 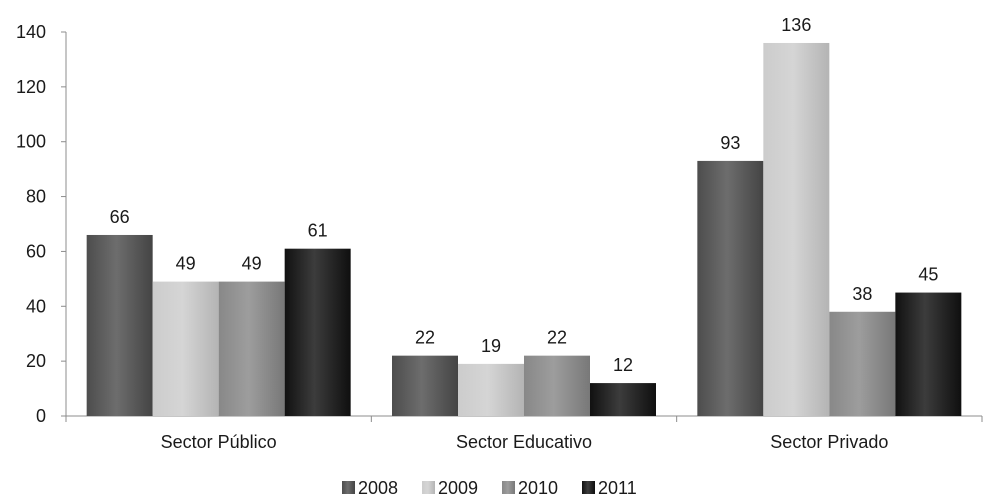 I want to click on legend-label: 2011, so click(x=617, y=488).